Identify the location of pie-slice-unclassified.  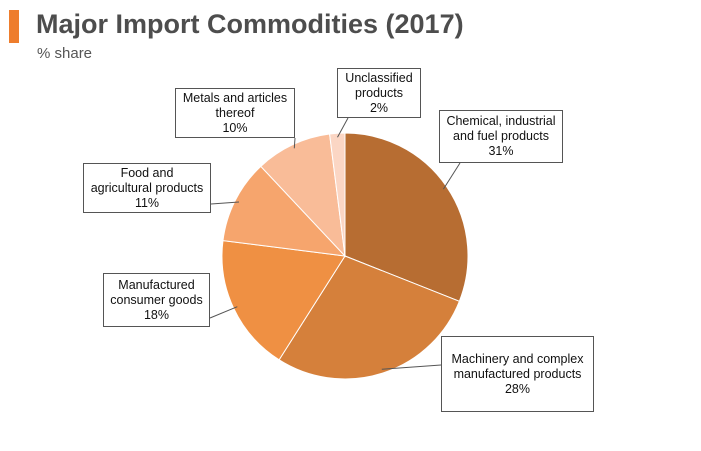
(337, 194).